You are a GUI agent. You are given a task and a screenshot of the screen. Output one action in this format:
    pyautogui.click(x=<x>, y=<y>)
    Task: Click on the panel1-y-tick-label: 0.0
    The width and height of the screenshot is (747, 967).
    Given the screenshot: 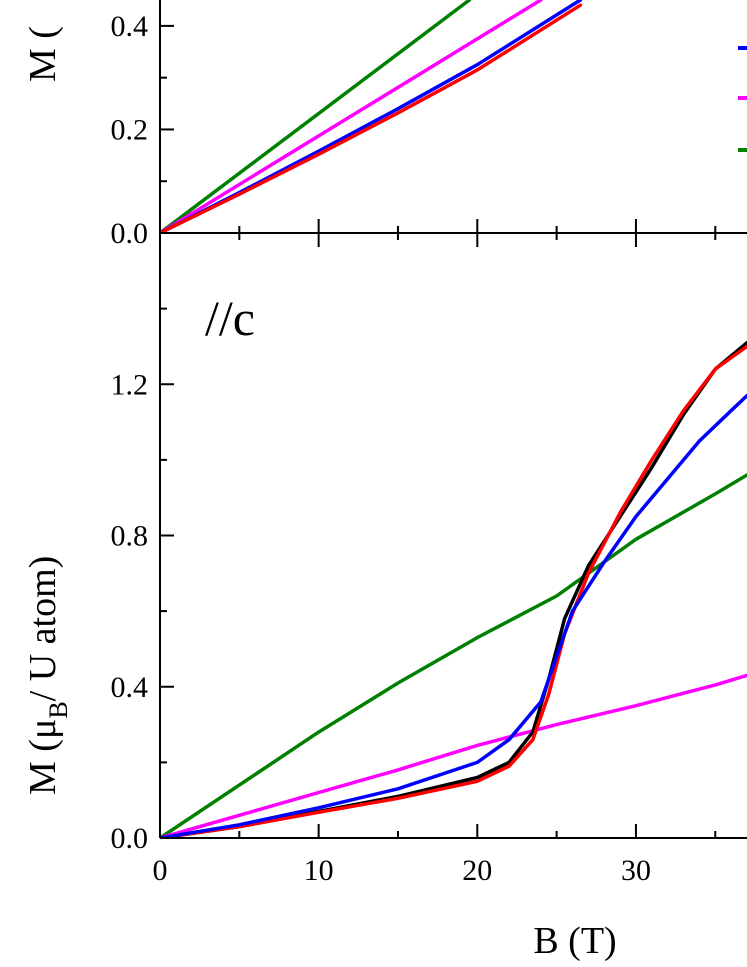 What is the action you would take?
    pyautogui.click(x=130, y=838)
    